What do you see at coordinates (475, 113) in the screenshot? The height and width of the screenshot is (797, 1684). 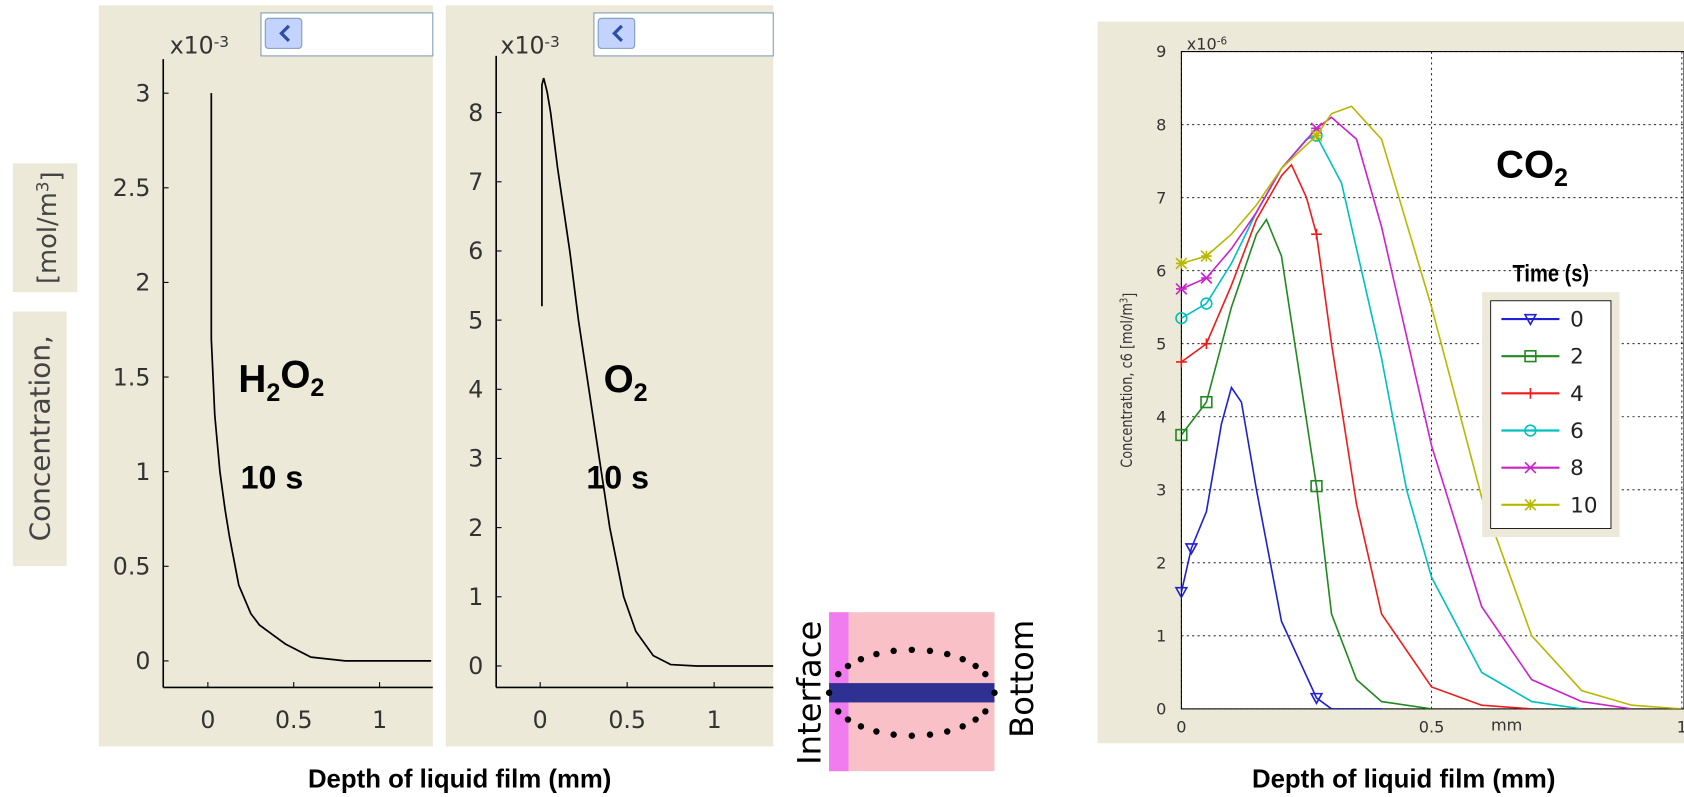 I see `y-tick-label: 8` at bounding box center [475, 113].